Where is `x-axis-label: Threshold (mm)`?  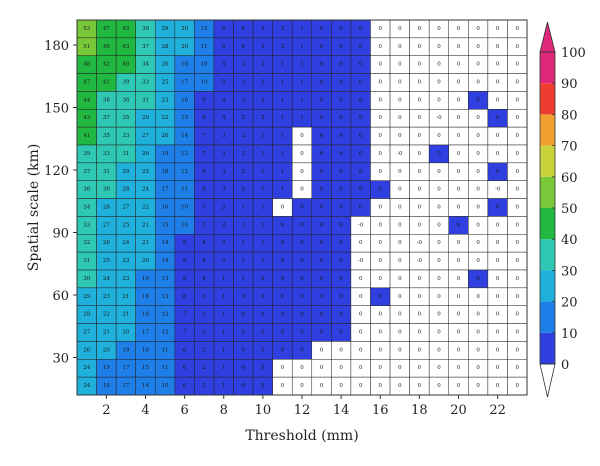 x-axis-label: Threshold (mm) is located at coordinates (301, 436).